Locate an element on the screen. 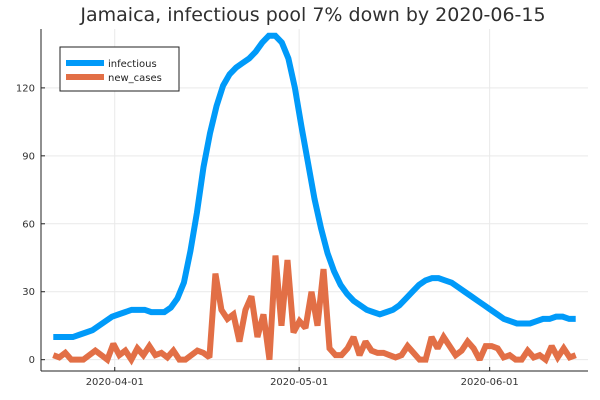 The height and width of the screenshot is (400, 600). legend-box is located at coordinates (119, 69).